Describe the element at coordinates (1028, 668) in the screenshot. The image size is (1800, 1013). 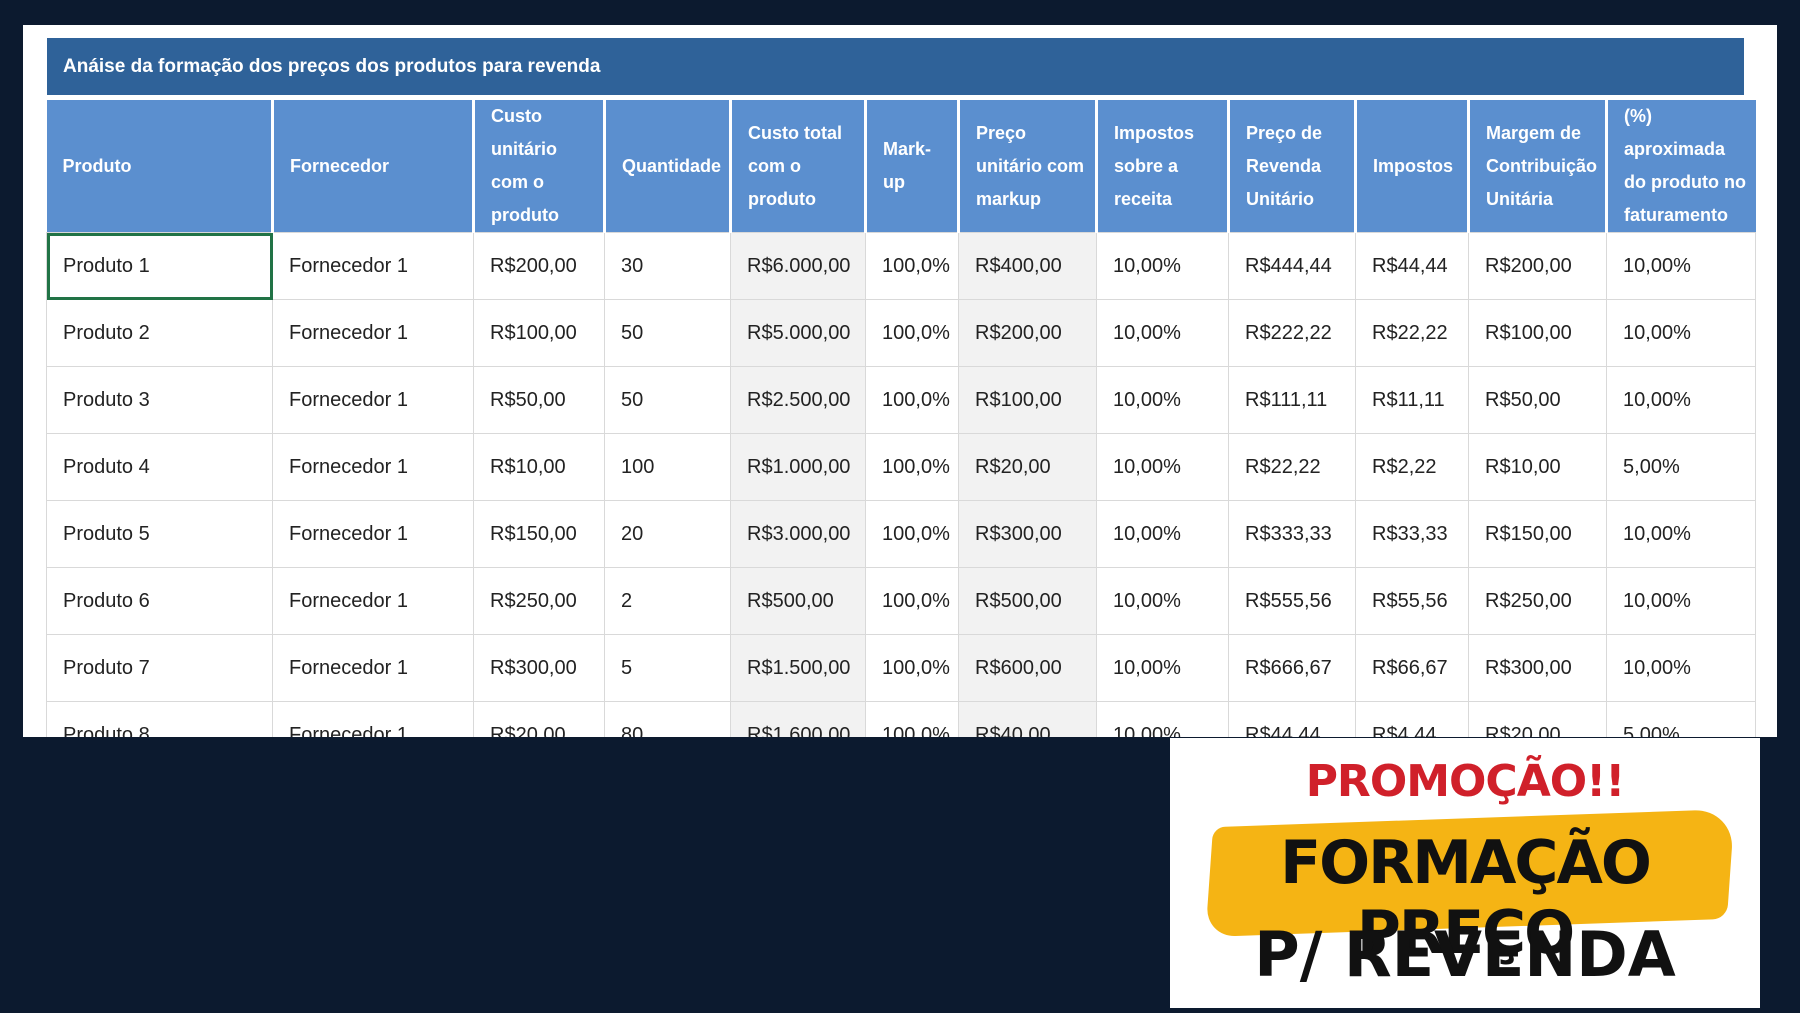
I see `table-cell: R$600,00` at that location.